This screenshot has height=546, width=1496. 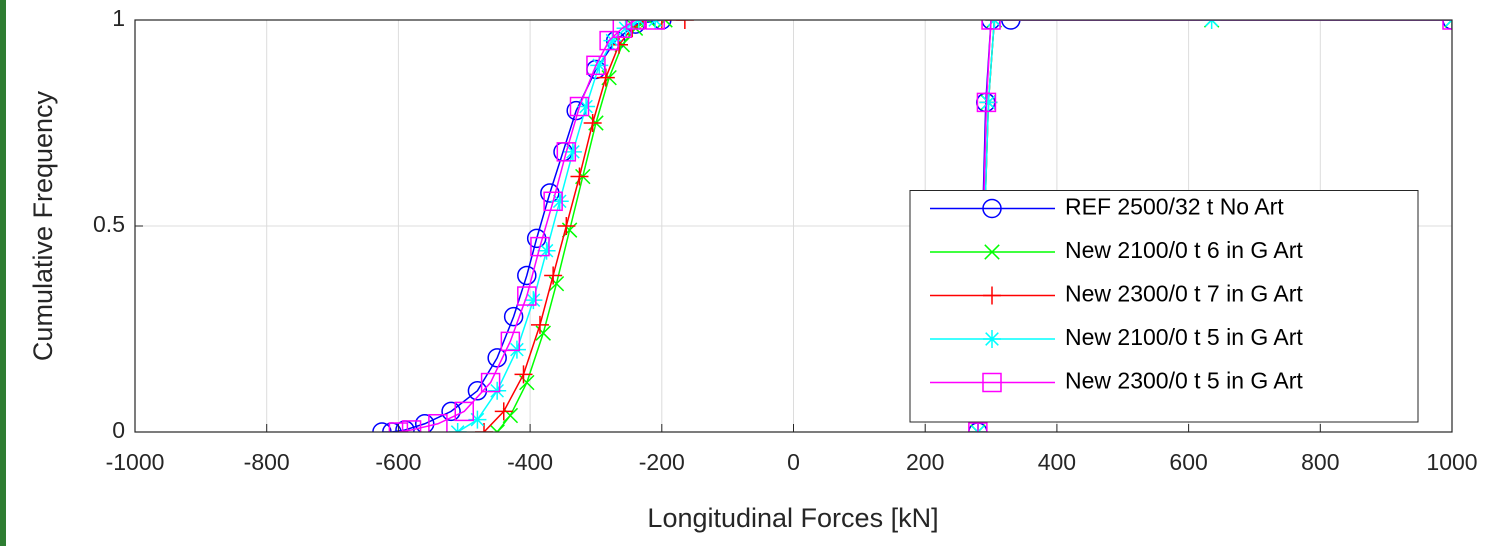 What do you see at coordinates (118, 430) in the screenshot?
I see `y-tick-label: 0` at bounding box center [118, 430].